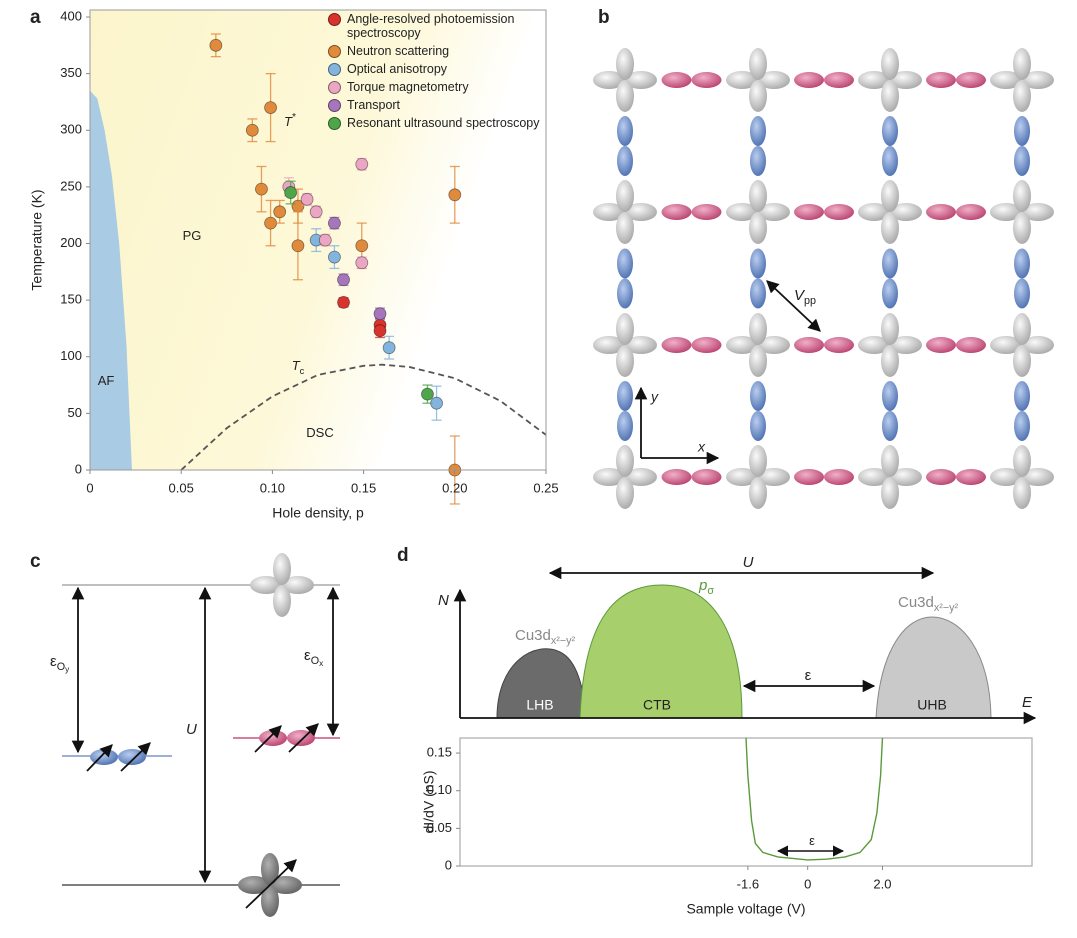 The width and height of the screenshot is (1077, 938). Describe the element at coordinates (661, 651) in the screenshot. I see `band-ctb` at that location.